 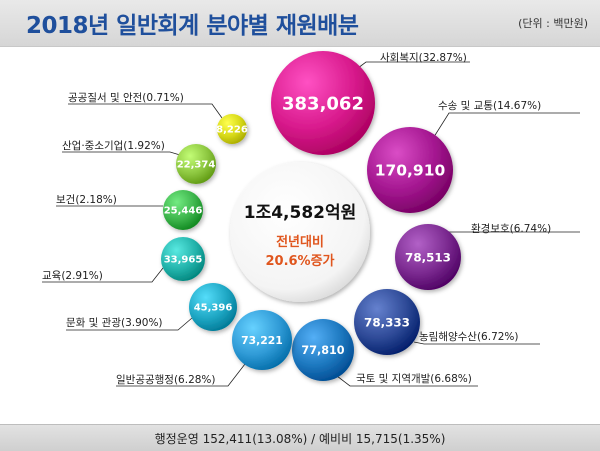 What do you see at coordinates (114, 323) in the screenshot?
I see `bubble-label: 문화 및 관광(3.90%)` at bounding box center [114, 323].